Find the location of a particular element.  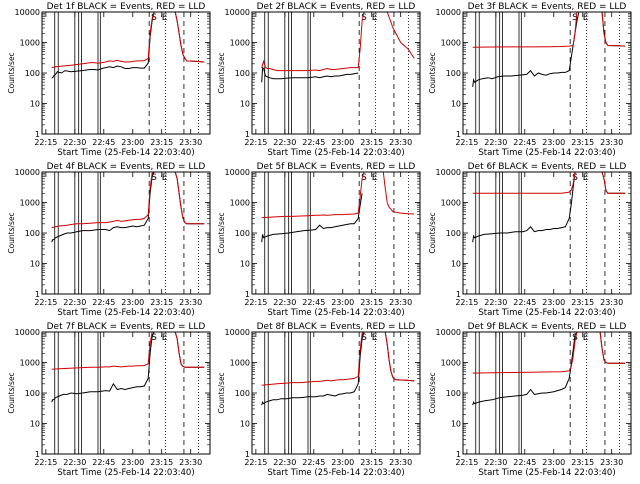

chart-title: Det 1f BLACK = Events, RED = LLD is located at coordinates (126, 7).